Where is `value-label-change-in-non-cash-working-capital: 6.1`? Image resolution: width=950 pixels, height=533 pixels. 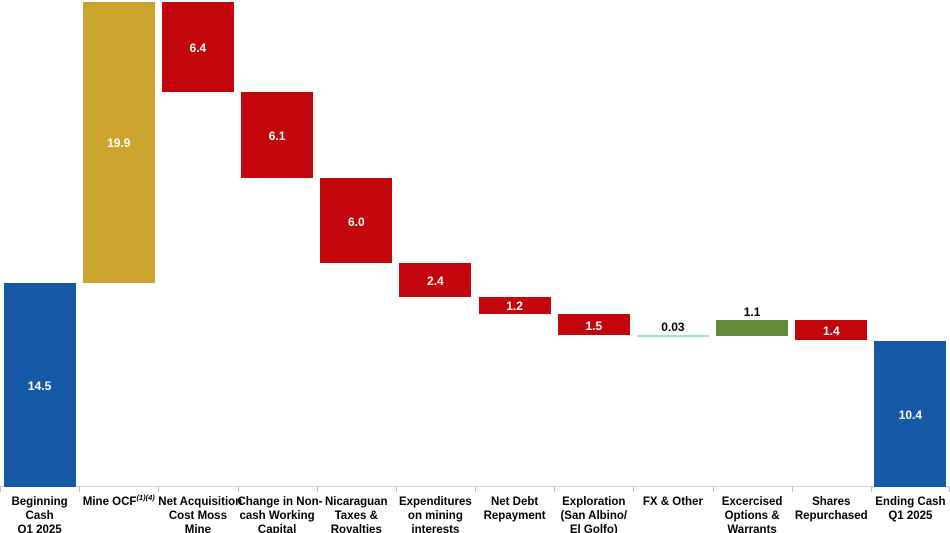 value-label-change-in-non-cash-working-capital: 6.1 is located at coordinates (277, 136).